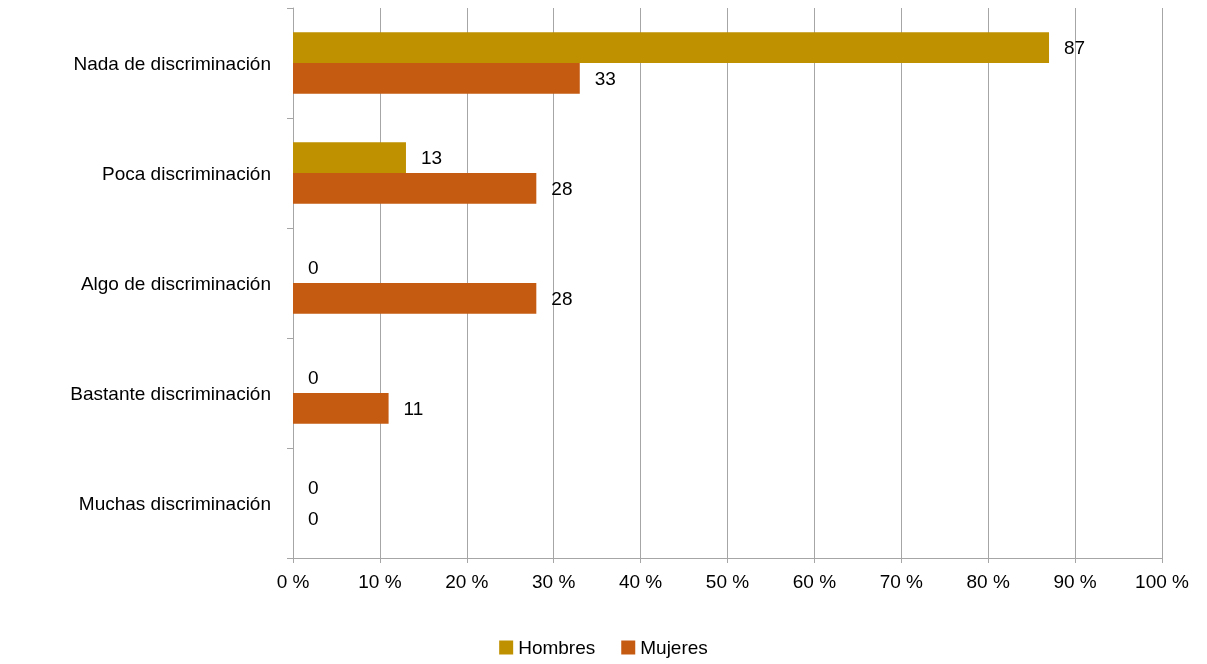 This screenshot has height=664, width=1207. Describe the element at coordinates (186, 173) in the screenshot. I see `y-tick-label: Poca discriminación` at that location.